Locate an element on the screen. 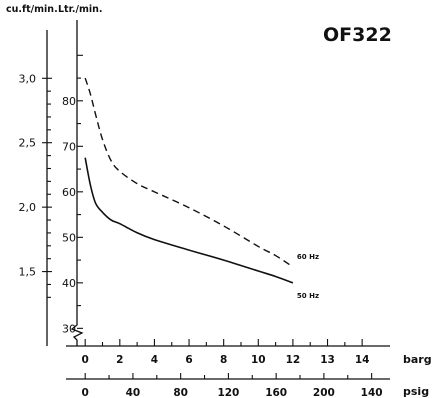  ltr-tick-label: 30 is located at coordinates (69, 328).